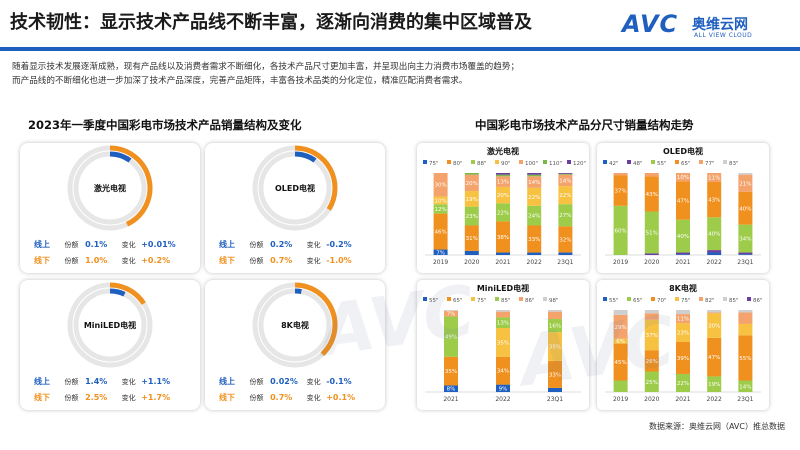 This screenshot has width=800, height=450. What do you see at coordinates (614, 164) in the screenshot?
I see `legend-label: 42"` at bounding box center [614, 164].